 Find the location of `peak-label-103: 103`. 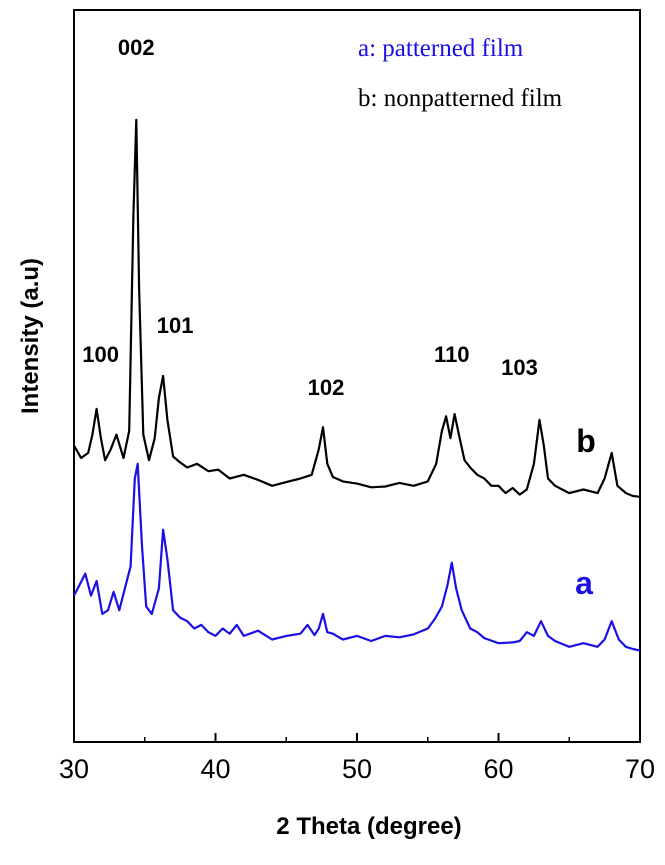

peak-label-103: 103 is located at coordinates (519, 367).